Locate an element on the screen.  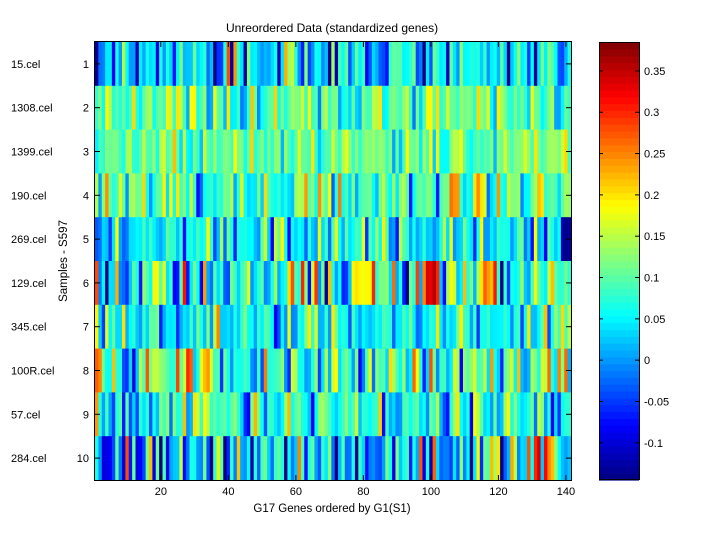
x-tick-label: 120 is located at coordinates (498, 492).